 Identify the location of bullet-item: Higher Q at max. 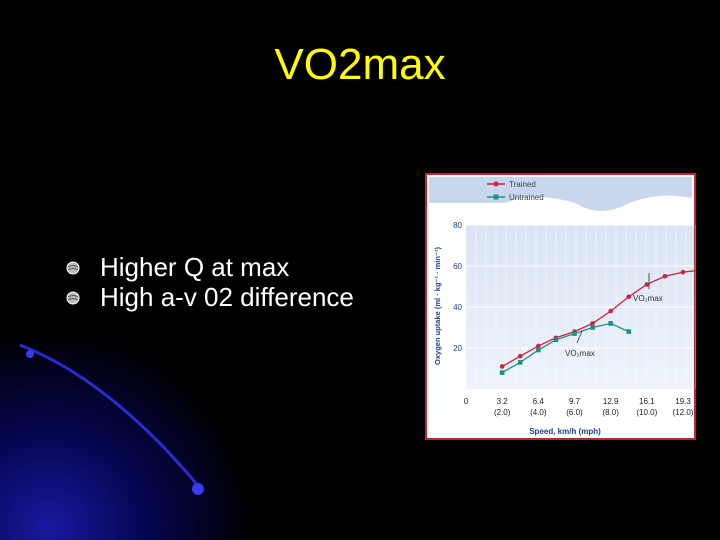
(210, 267).